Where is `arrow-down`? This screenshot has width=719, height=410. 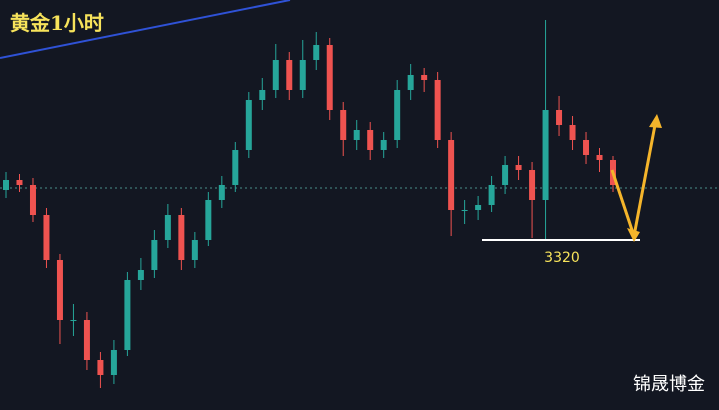 arrow-down is located at coordinates (623, 203).